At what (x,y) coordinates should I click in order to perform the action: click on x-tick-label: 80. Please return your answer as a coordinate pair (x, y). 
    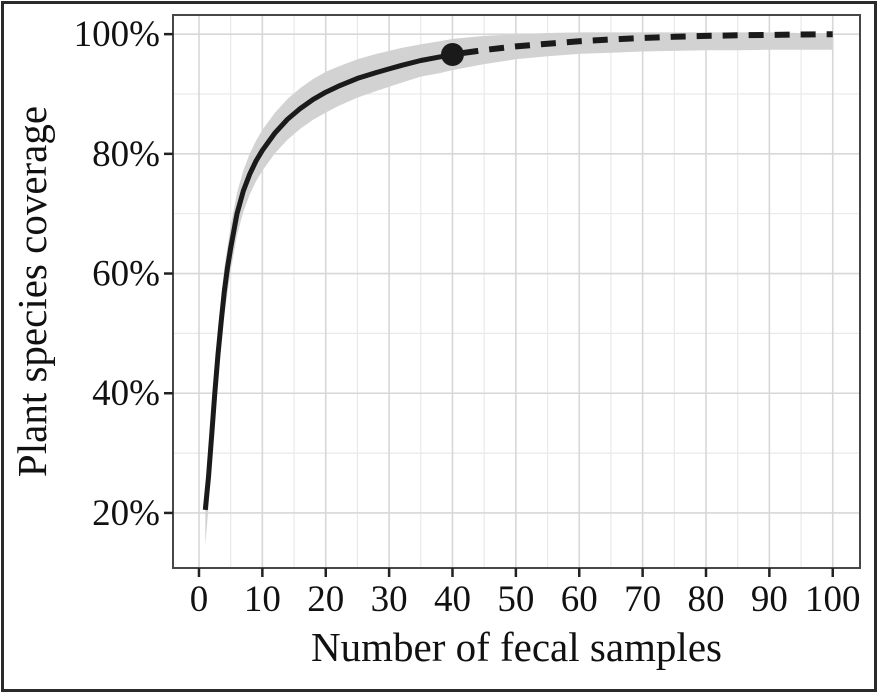
    Looking at the image, I should click on (705, 599).